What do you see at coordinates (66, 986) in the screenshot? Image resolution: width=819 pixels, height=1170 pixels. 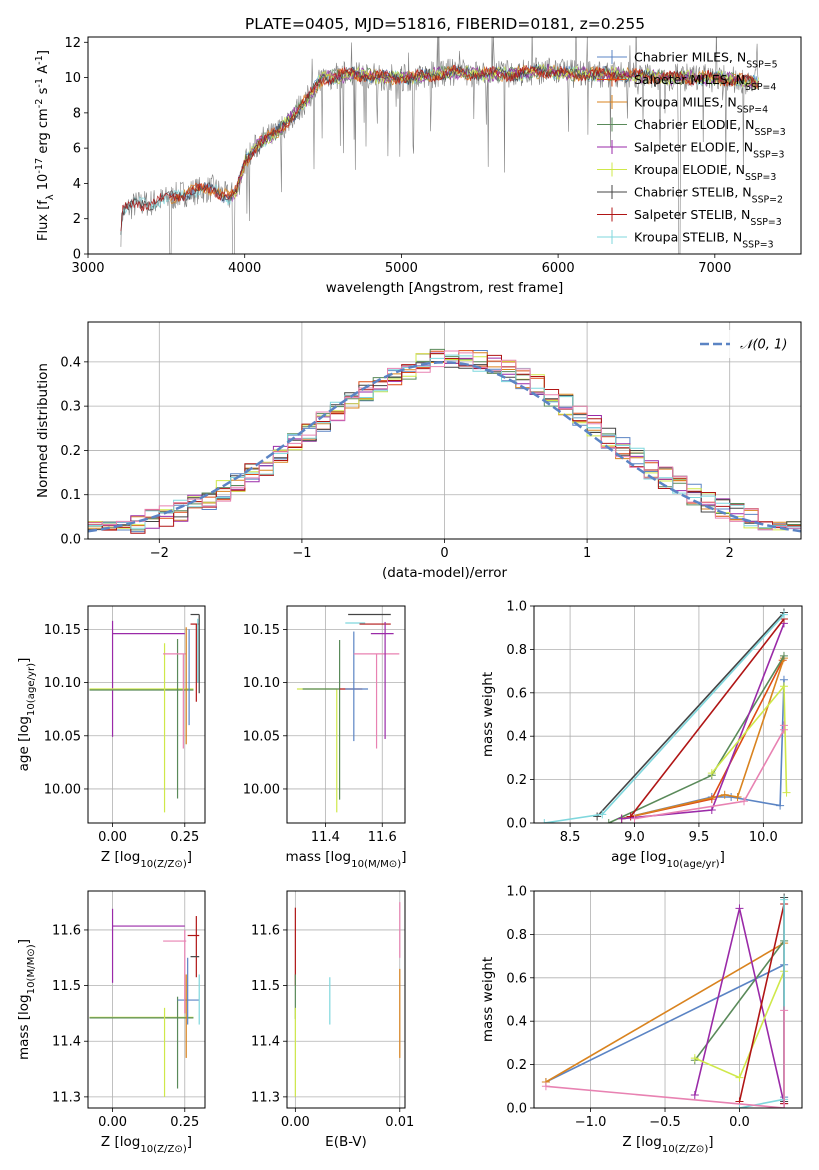 I see `y-tick-label: 11.5` at bounding box center [66, 986].